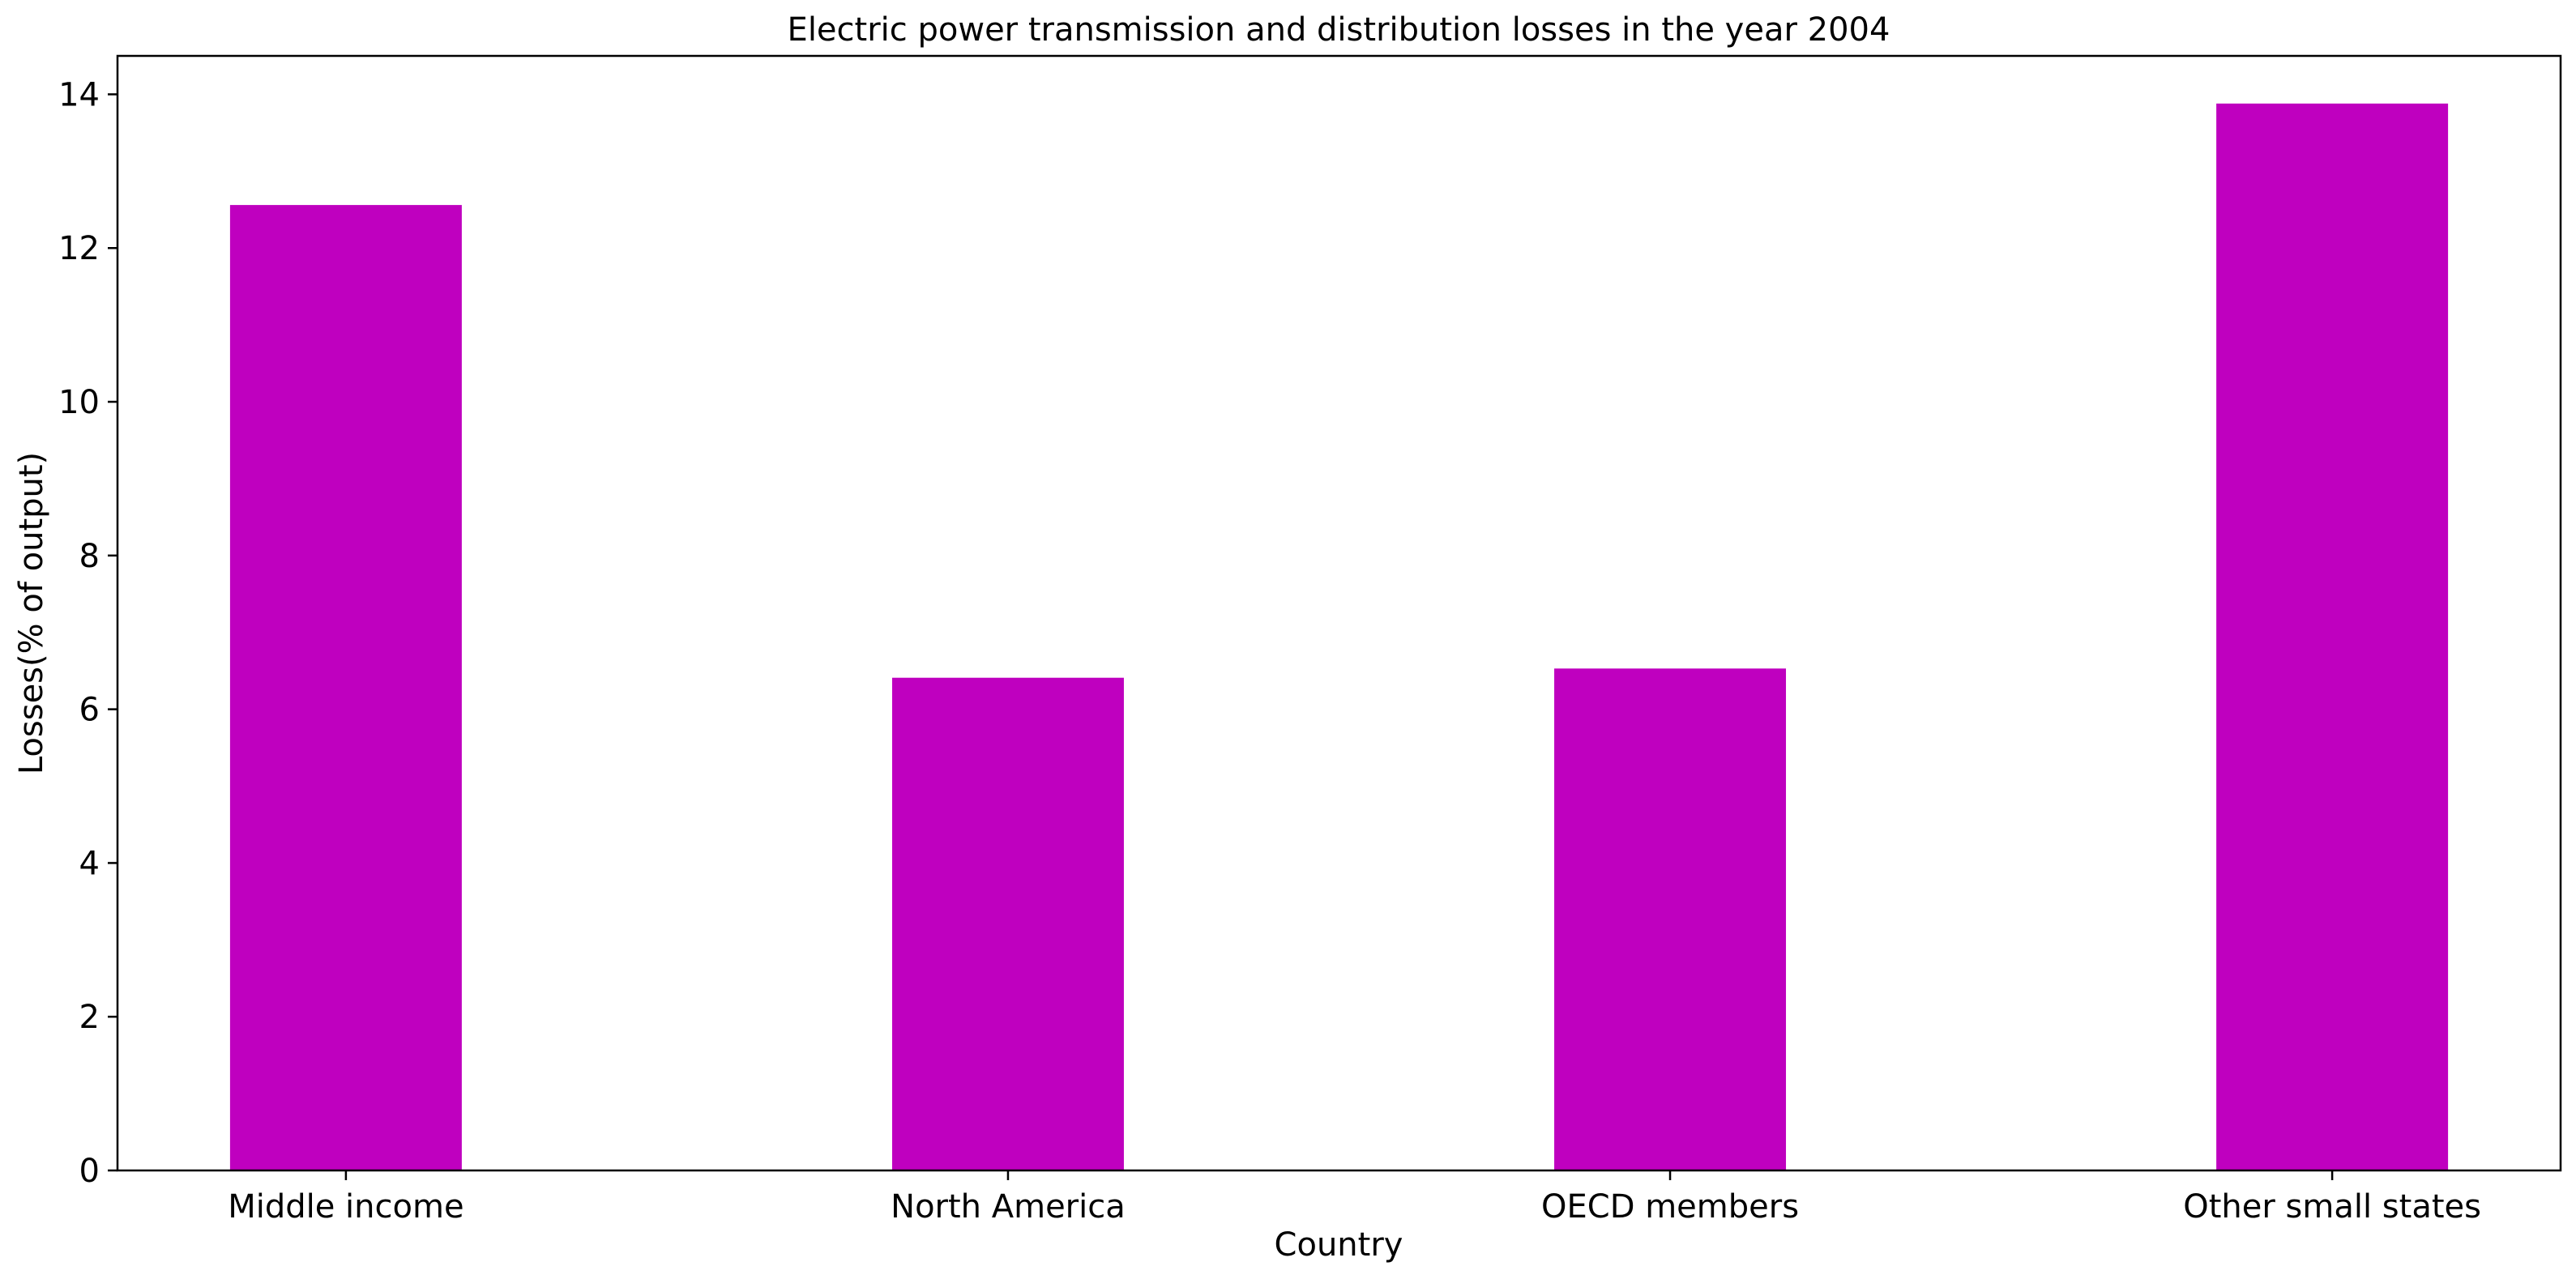 The width and height of the screenshot is (2576, 1279). Describe the element at coordinates (2332, 1207) in the screenshot. I see `x-tick-label: Other small states` at that location.